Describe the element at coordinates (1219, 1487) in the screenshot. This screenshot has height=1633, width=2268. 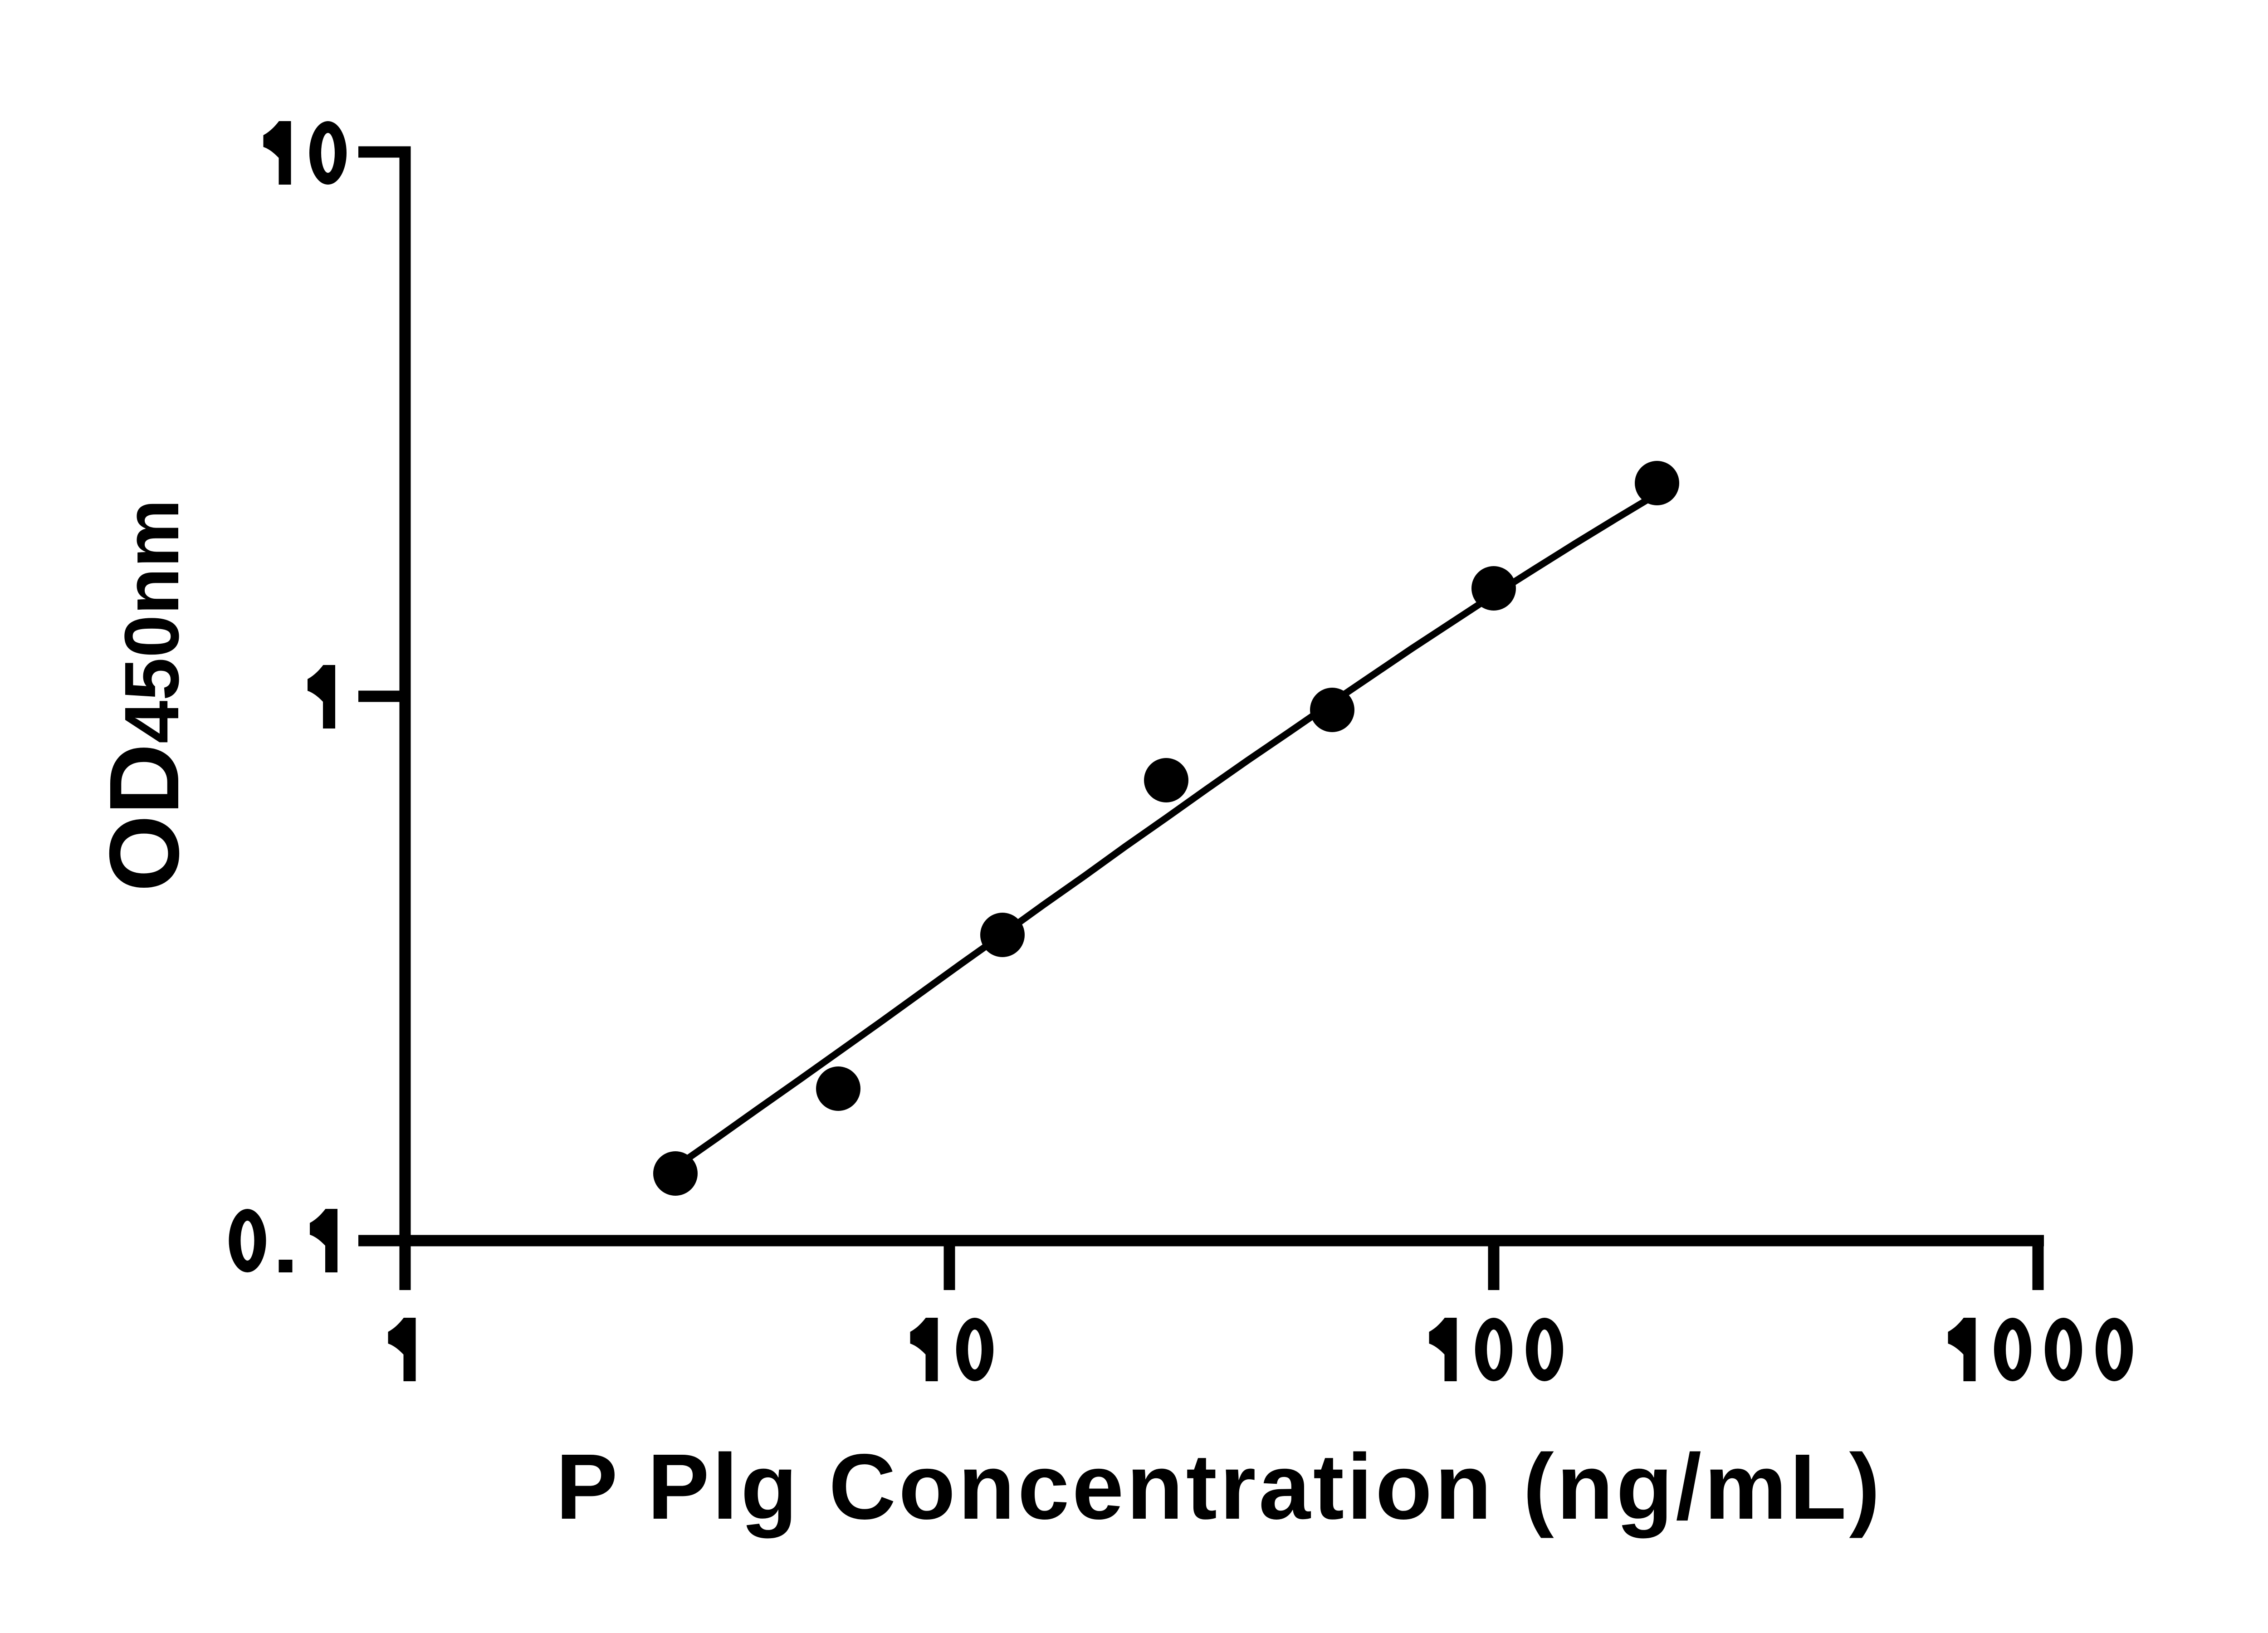
I see `svg-text: P Plg Concentration (ng/mL)` at that location.